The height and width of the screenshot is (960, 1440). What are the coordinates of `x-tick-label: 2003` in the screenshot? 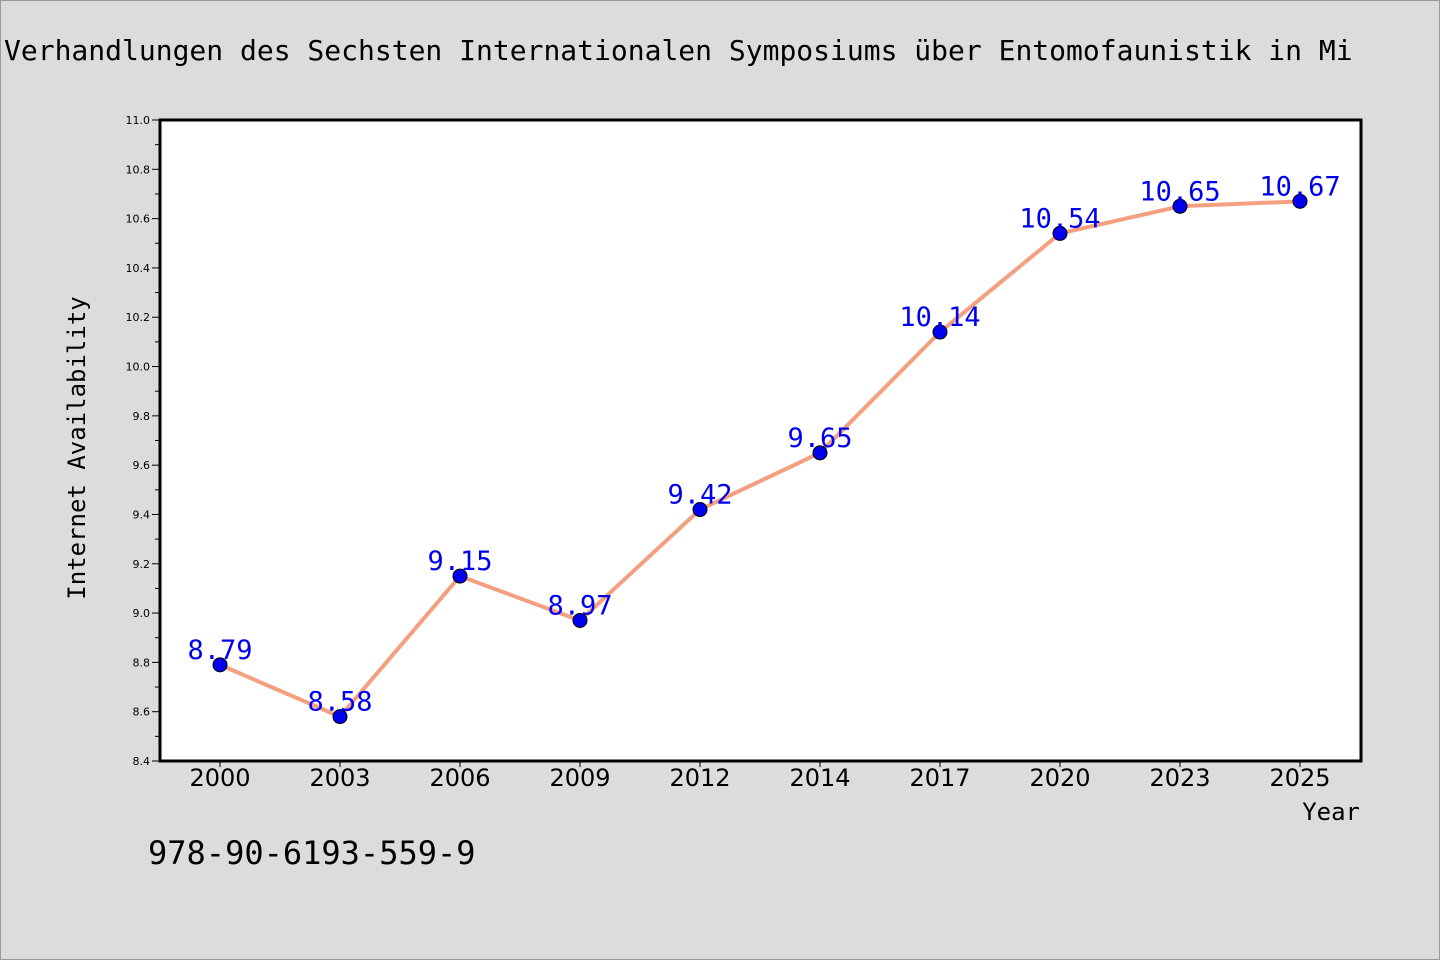 It's located at (339, 778).